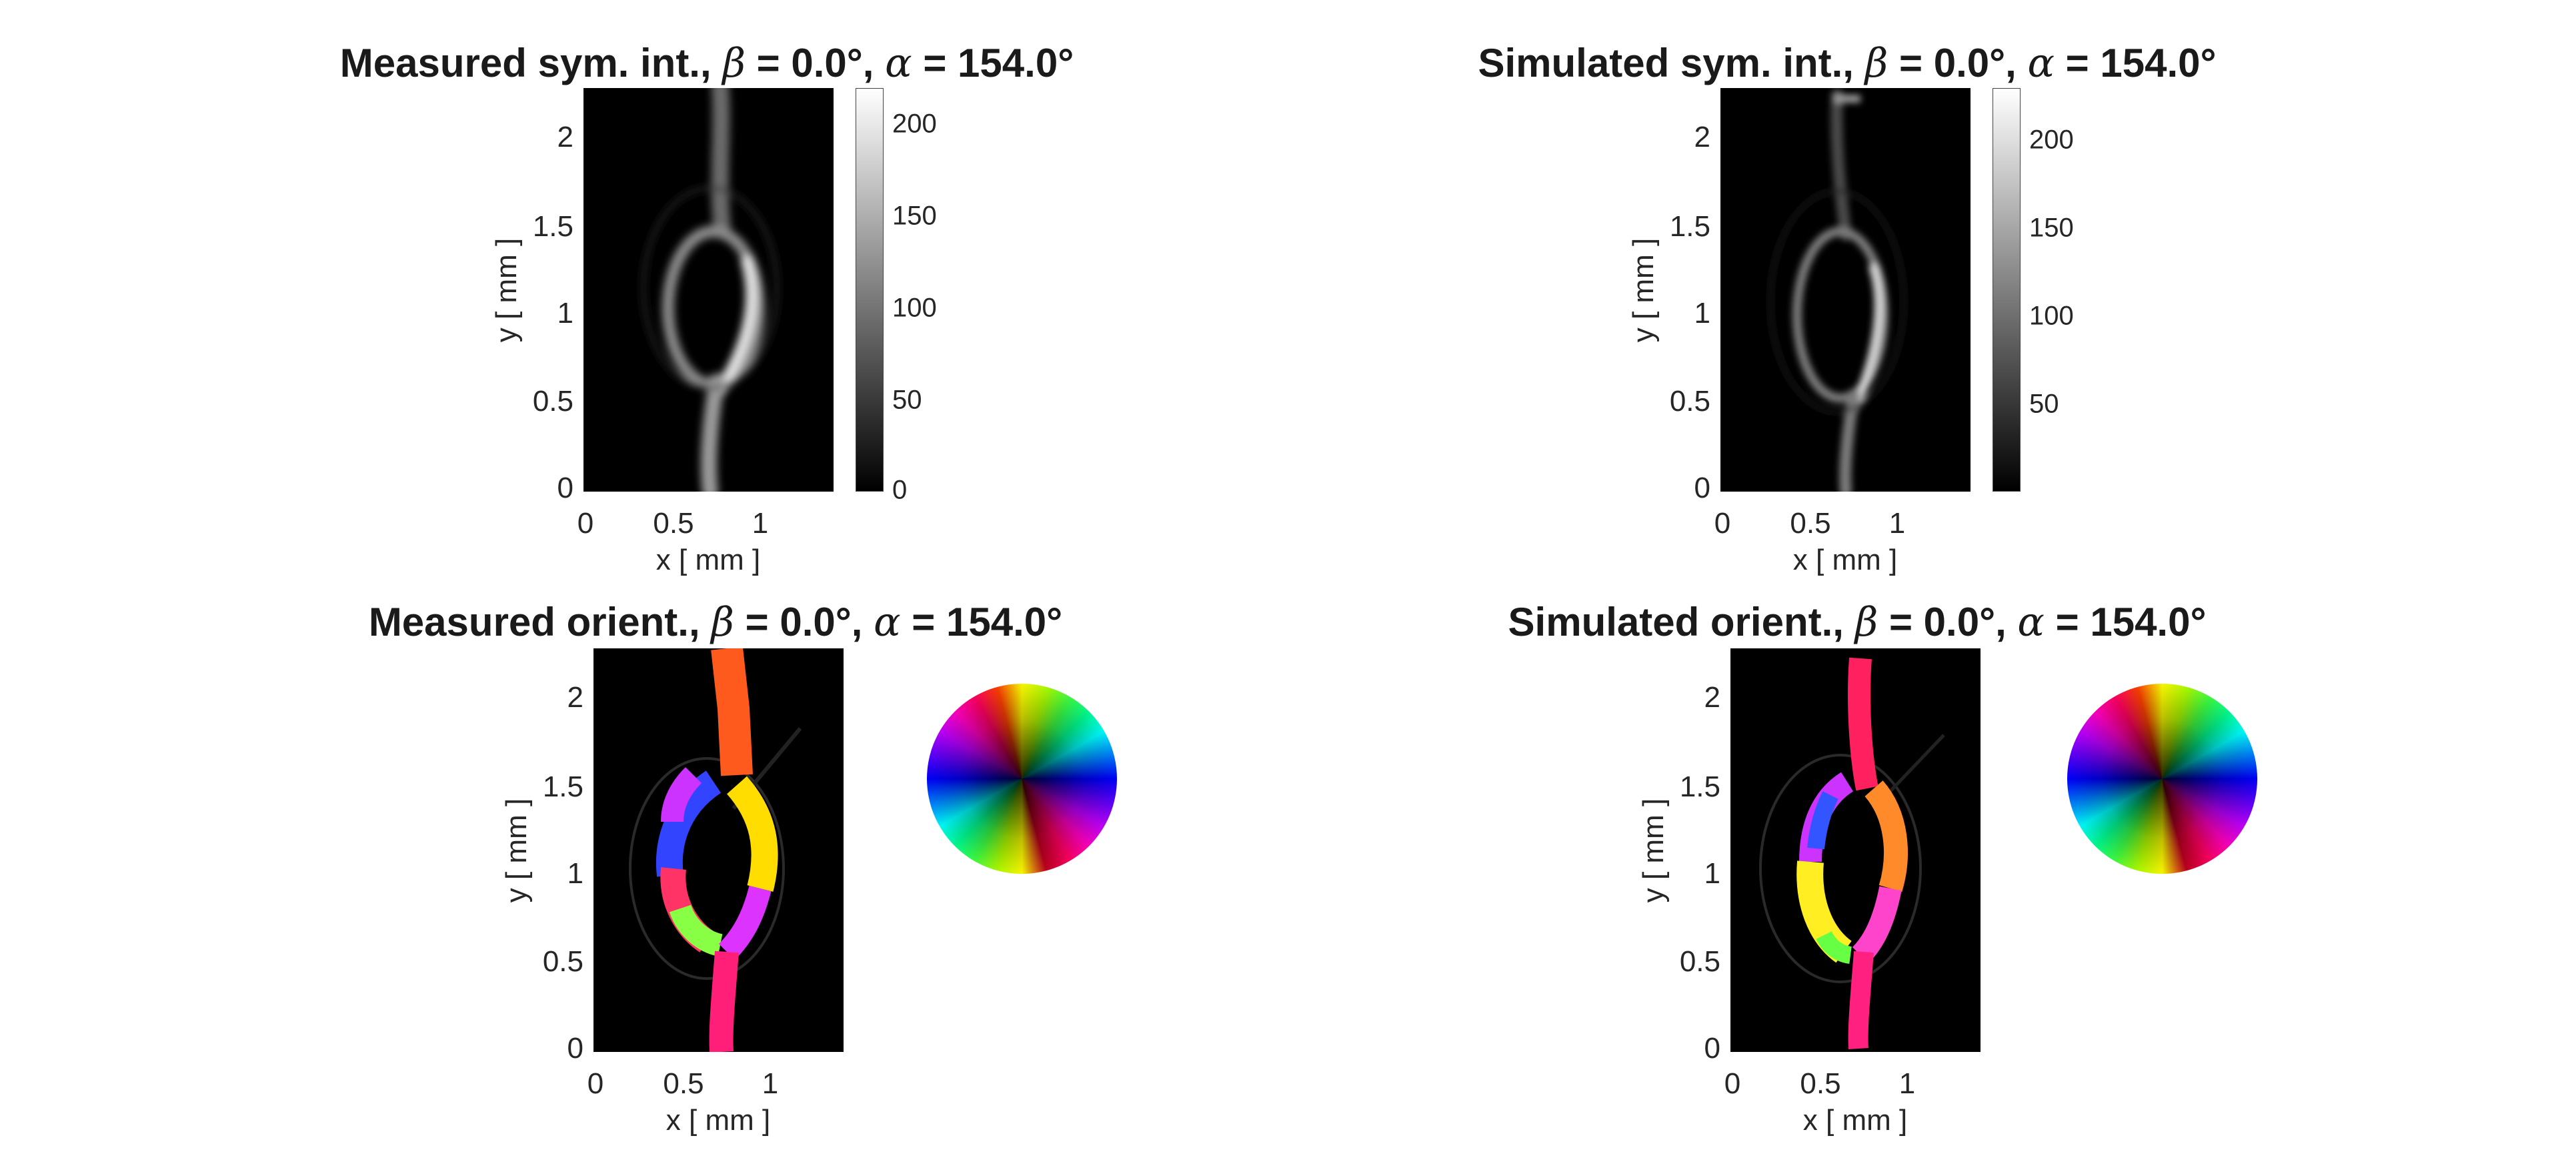 The image size is (2576, 1176). What do you see at coordinates (718, 850) in the screenshot?
I see `measured-orientation-map` at bounding box center [718, 850].